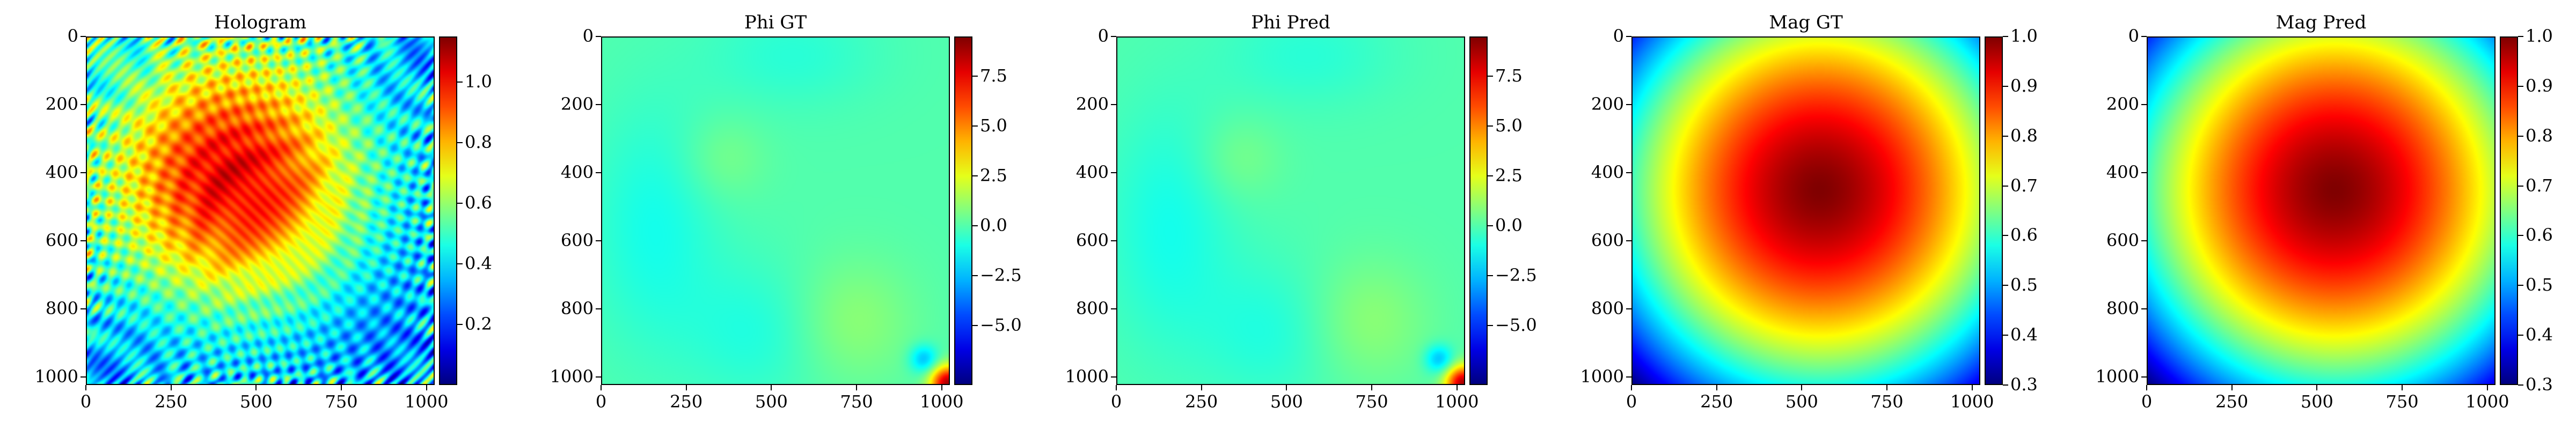  Describe the element at coordinates (1290, 22) in the screenshot. I see `panel-title: Phi Pred` at that location.